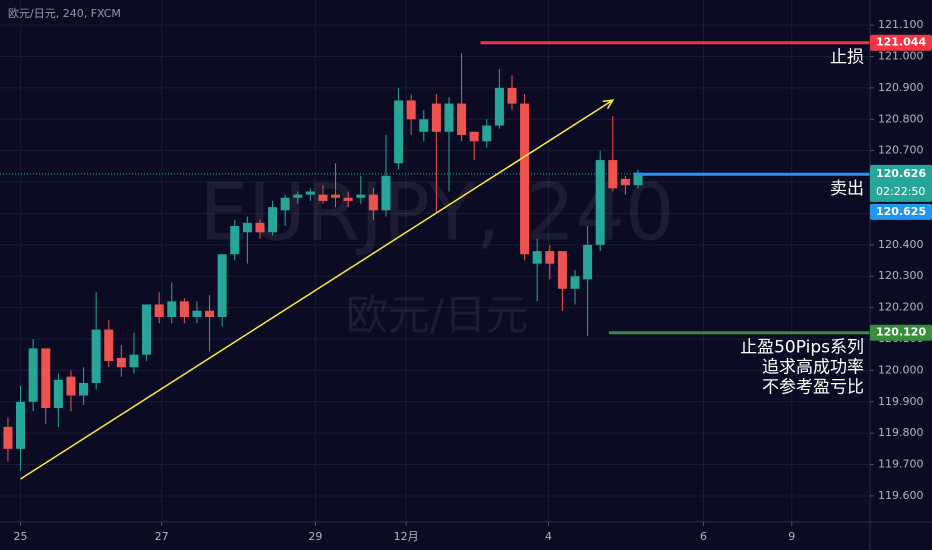  Describe the element at coordinates (901, 495) in the screenshot. I see `y-tick-label: 119.600` at that location.